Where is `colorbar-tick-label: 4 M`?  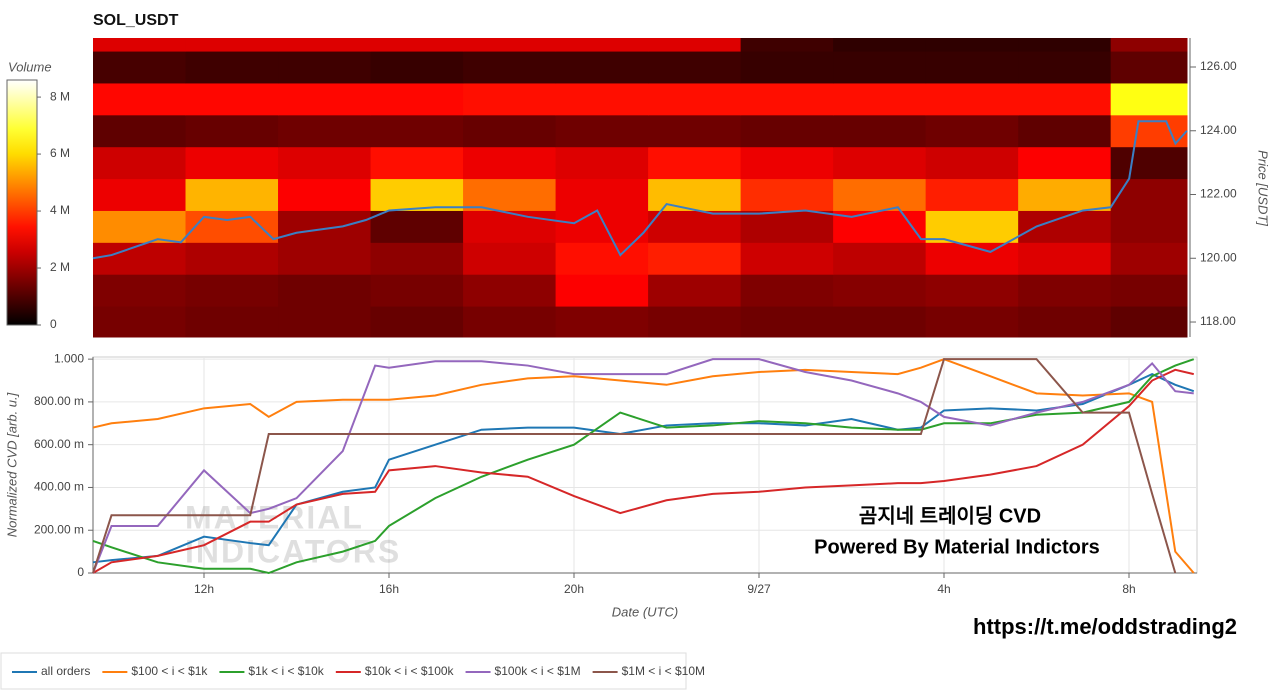 colorbar-tick-label: 4 M is located at coordinates (60, 210).